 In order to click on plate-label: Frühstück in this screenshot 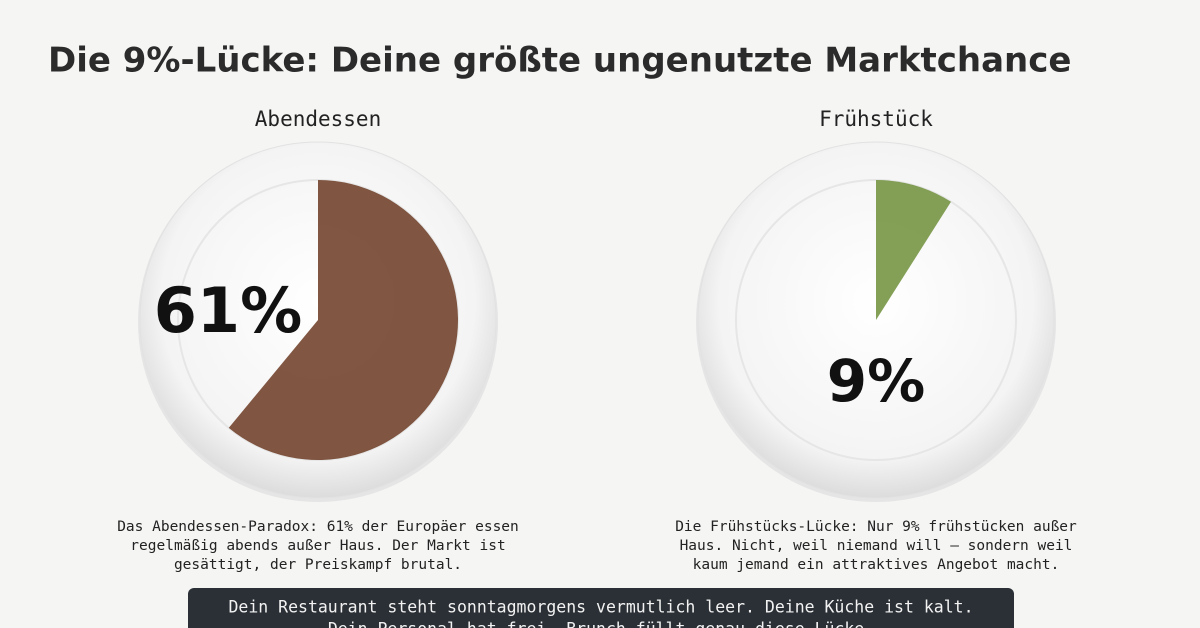, I will do `click(876, 119)`.